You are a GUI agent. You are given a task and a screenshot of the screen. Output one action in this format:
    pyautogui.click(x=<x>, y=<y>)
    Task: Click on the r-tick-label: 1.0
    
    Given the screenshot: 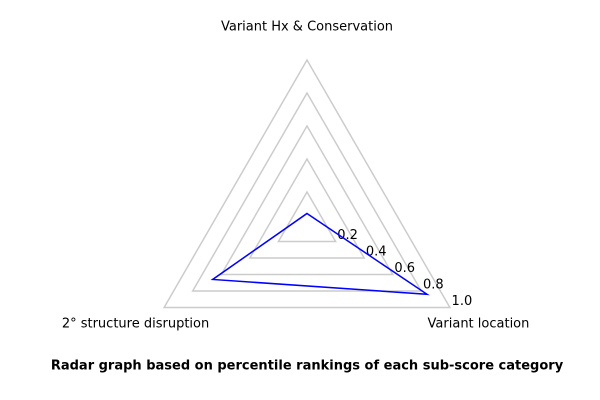 What is the action you would take?
    pyautogui.click(x=462, y=301)
    